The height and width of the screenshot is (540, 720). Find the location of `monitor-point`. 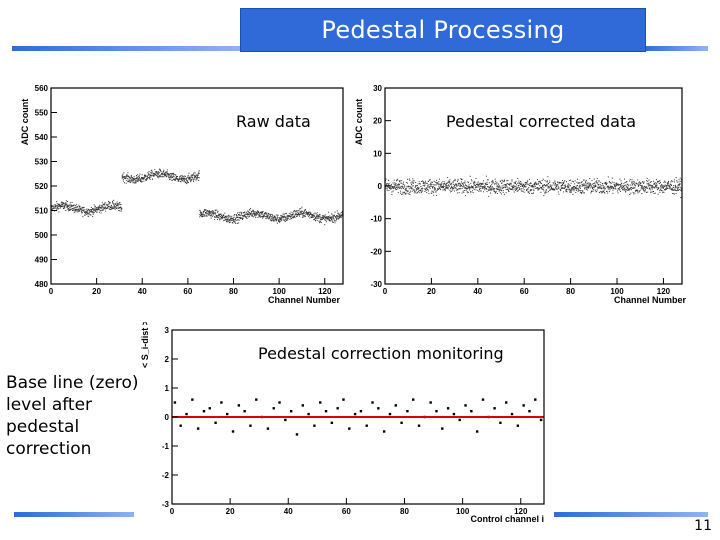

monitor-point is located at coordinates (192, 399).